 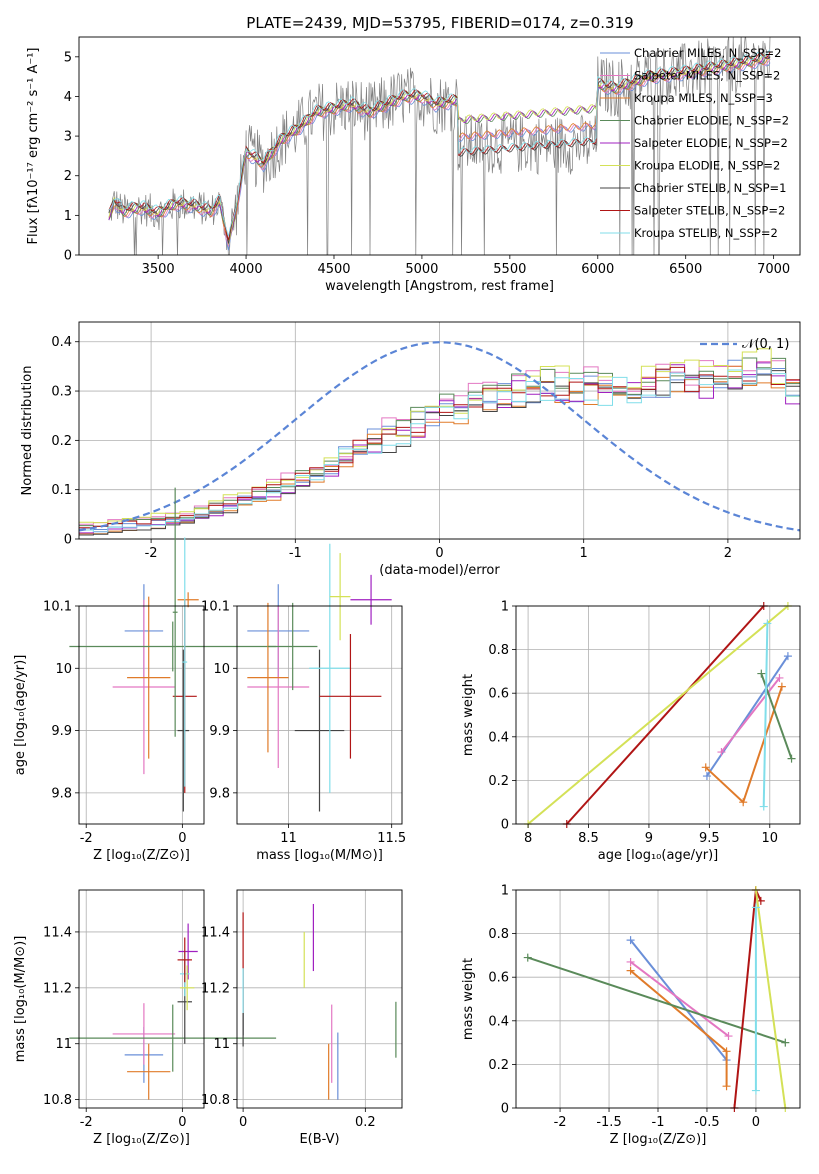 I want to click on age-vs-mass-panel: 11 11.5 9.8 9.9 10 10.1 mass [log₁₀(M/M⊙)], so click(x=303, y=703).